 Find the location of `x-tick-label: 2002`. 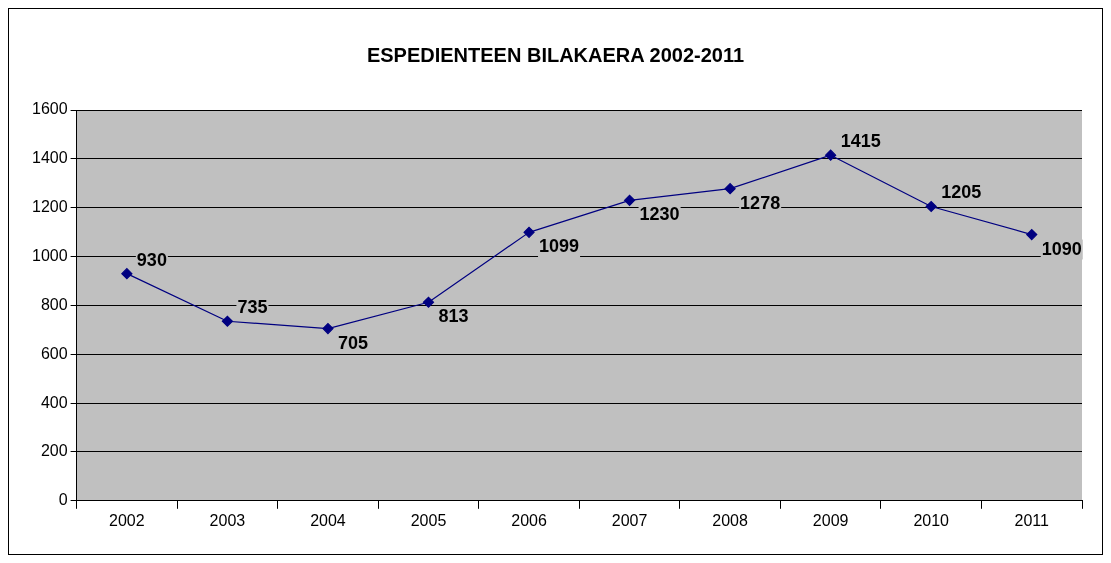

x-tick-label: 2002 is located at coordinates (127, 520).